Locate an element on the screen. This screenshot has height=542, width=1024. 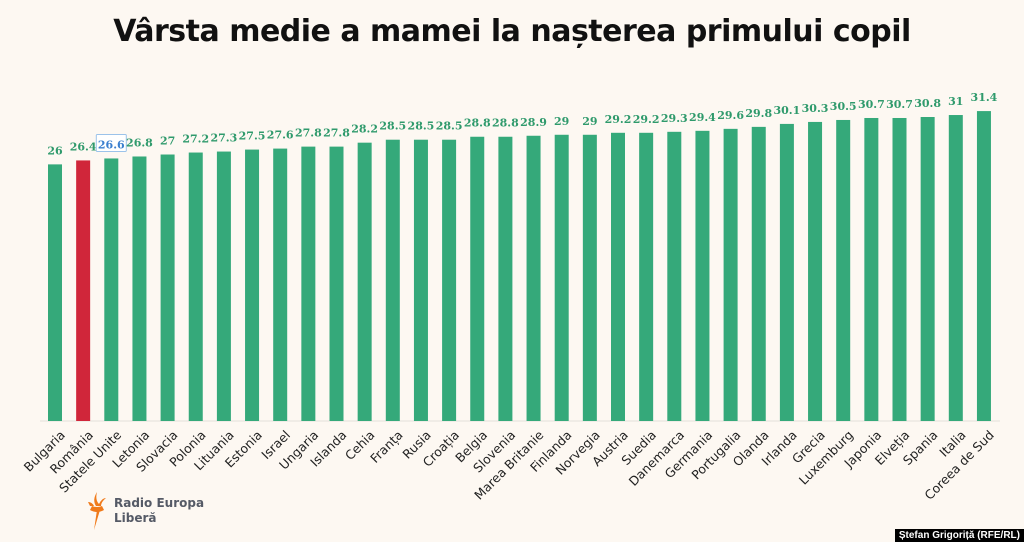
rfe-logo: Radio Europa Liberă is located at coordinates (145, 511).